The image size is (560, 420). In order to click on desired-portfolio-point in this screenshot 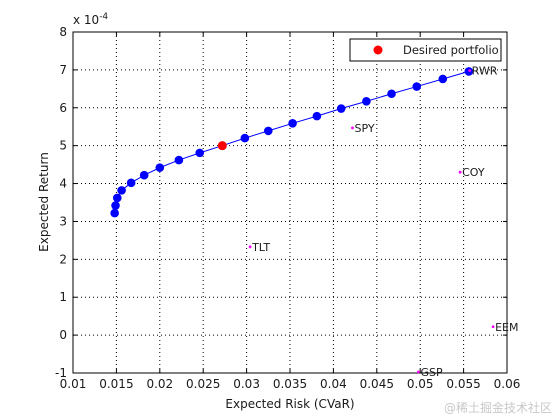, I will do `click(222, 146)`.